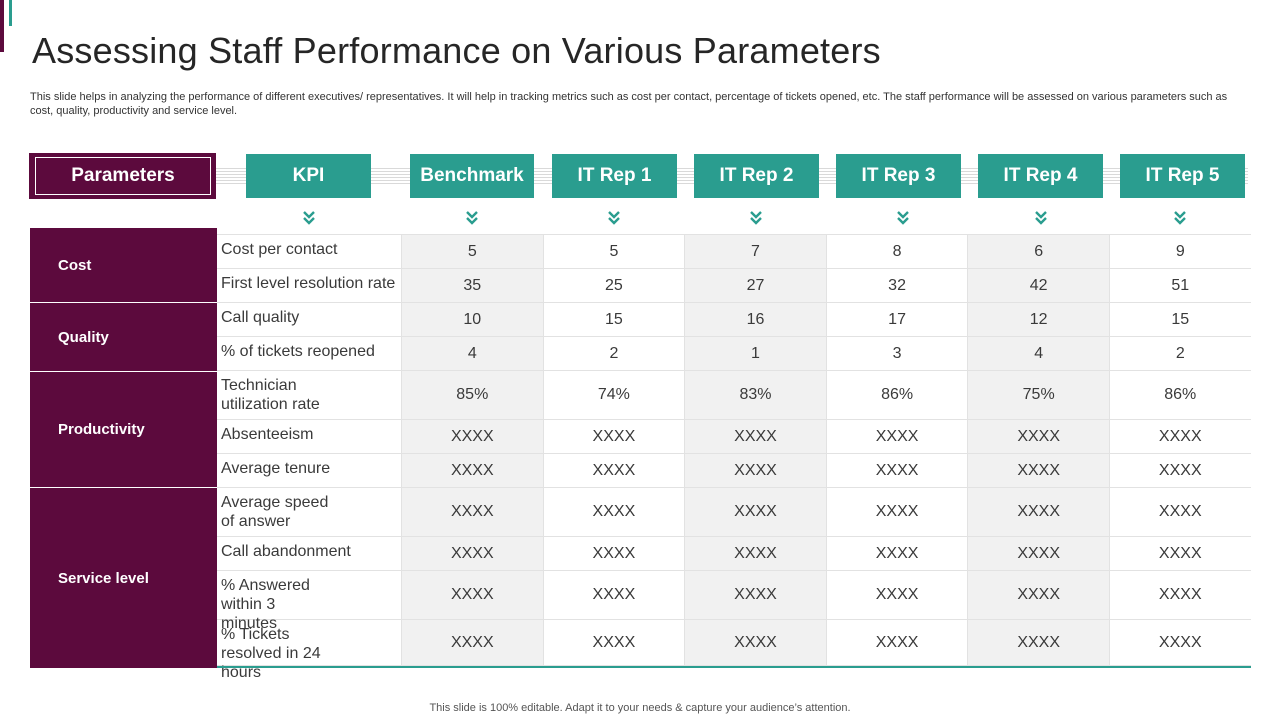 The image size is (1280, 720). What do you see at coordinates (267, 434) in the screenshot?
I see `kpi-label: Absenteeism` at bounding box center [267, 434].